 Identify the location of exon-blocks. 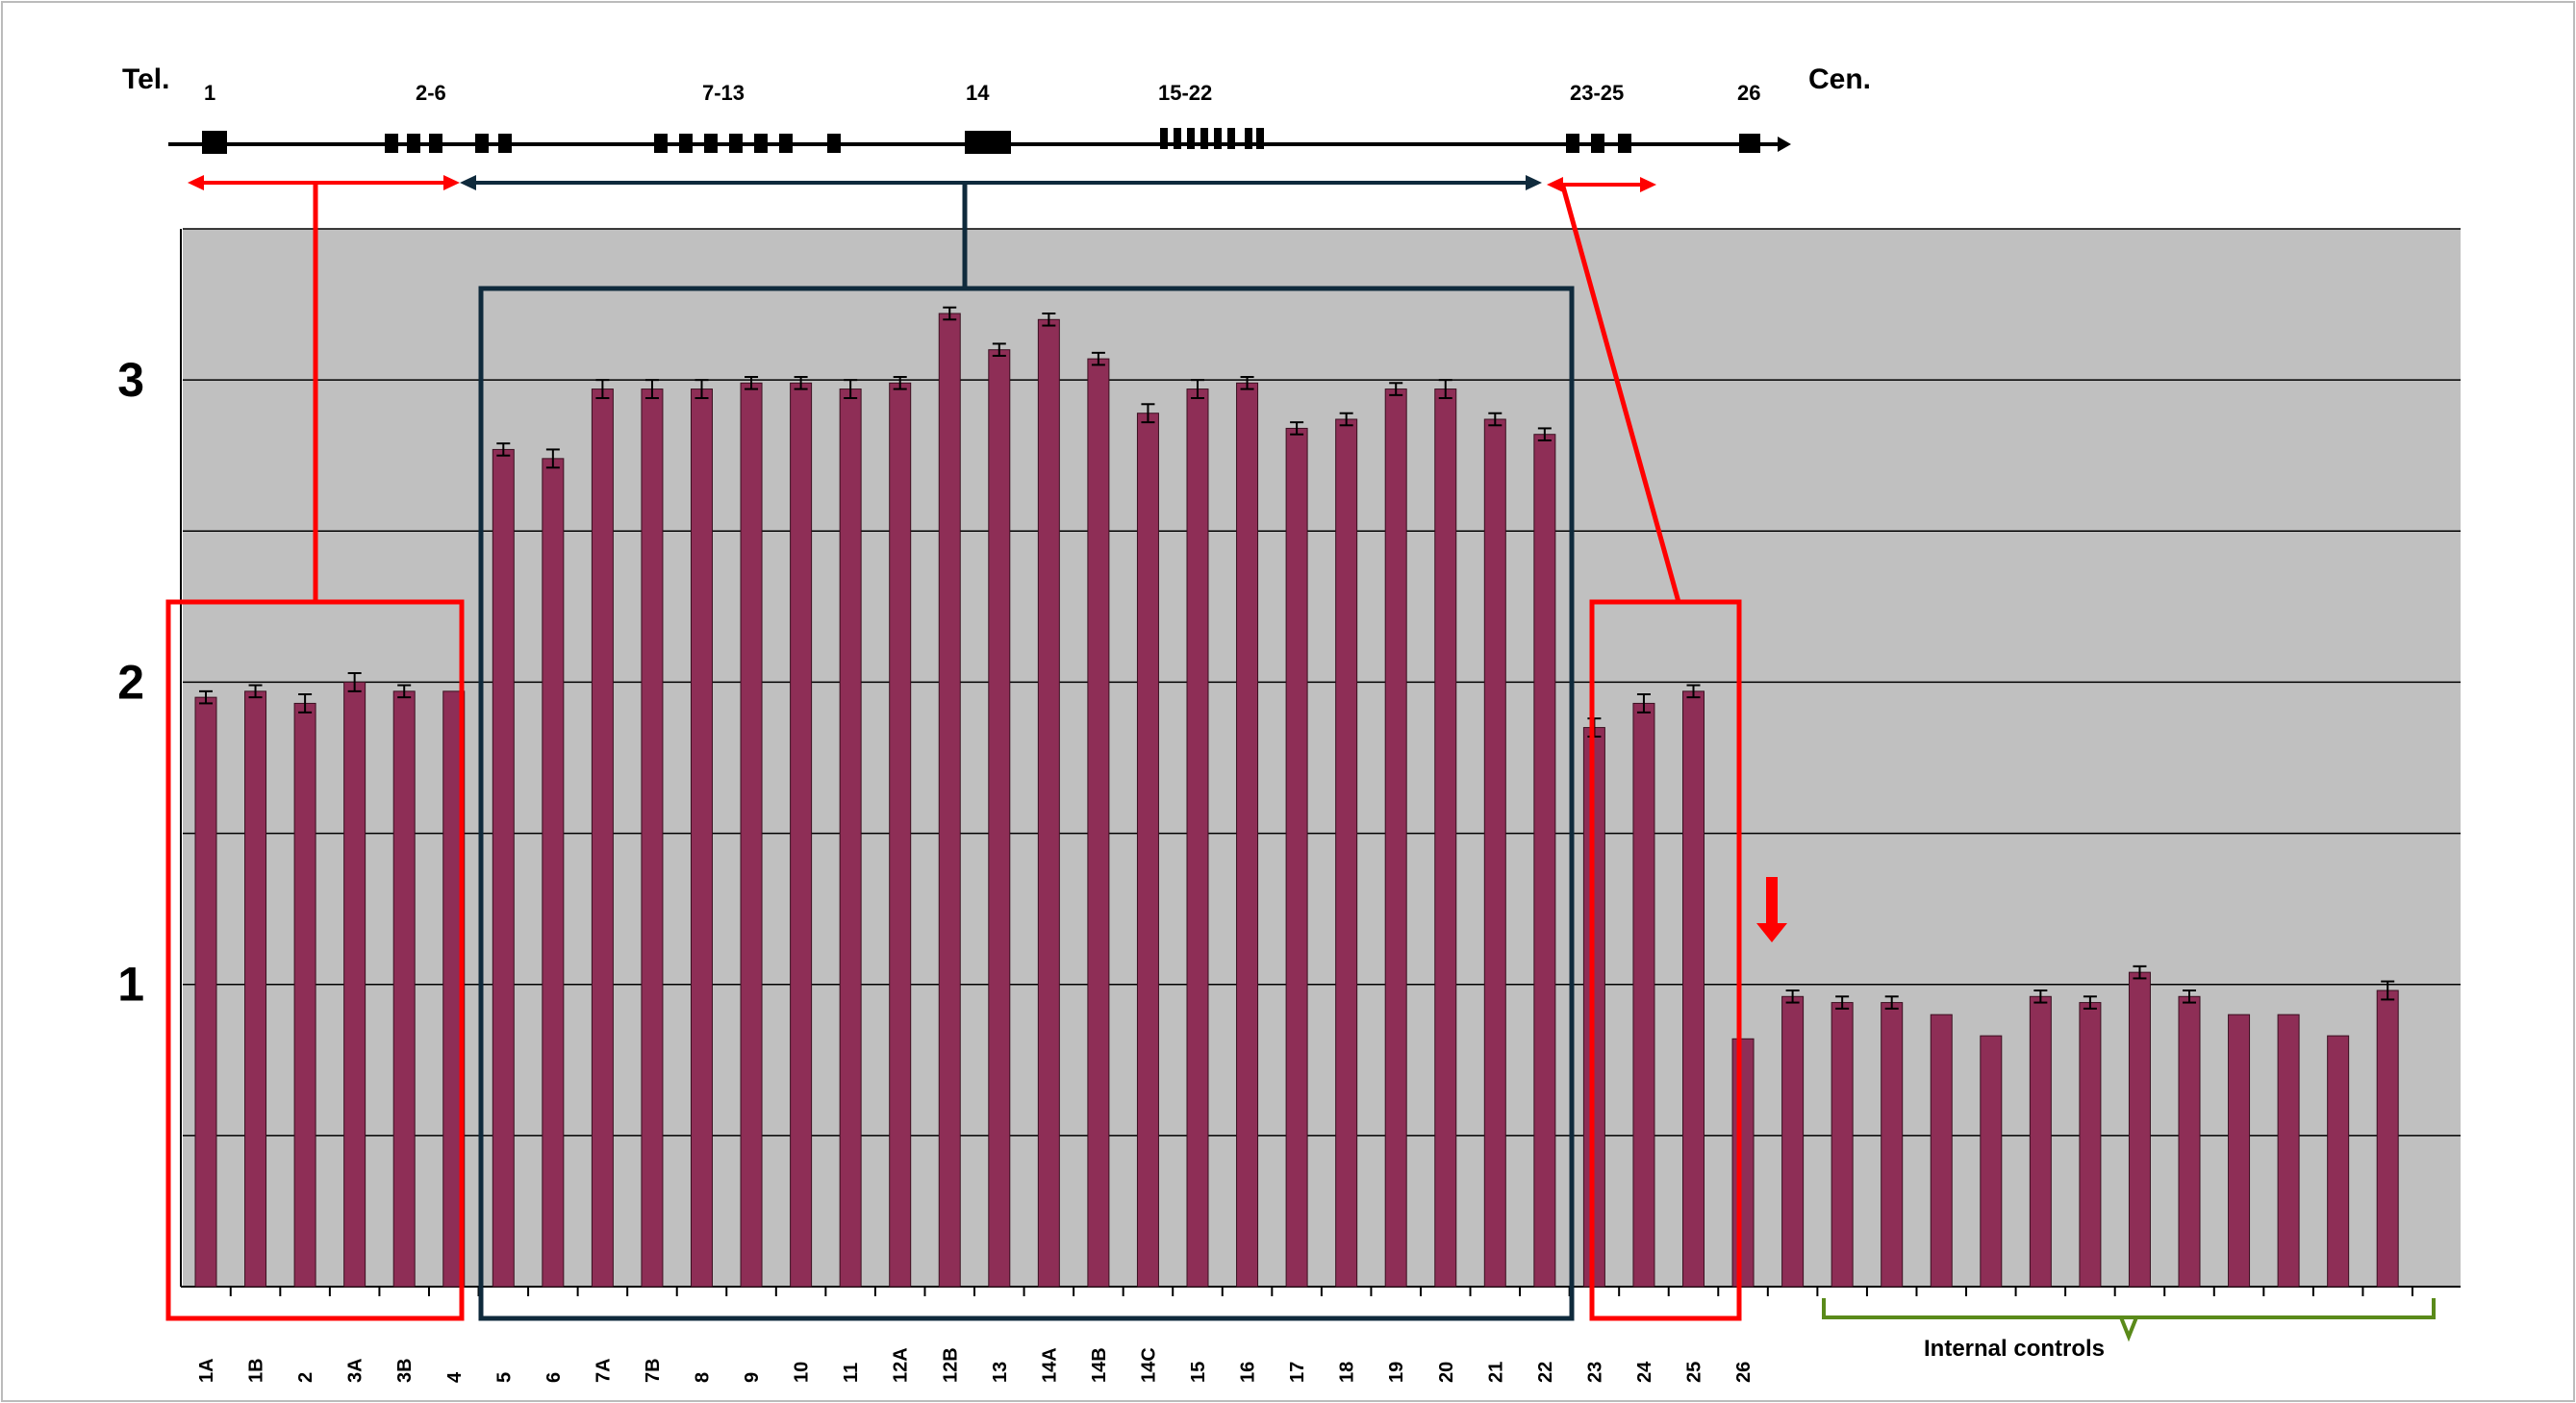
(981, 141).